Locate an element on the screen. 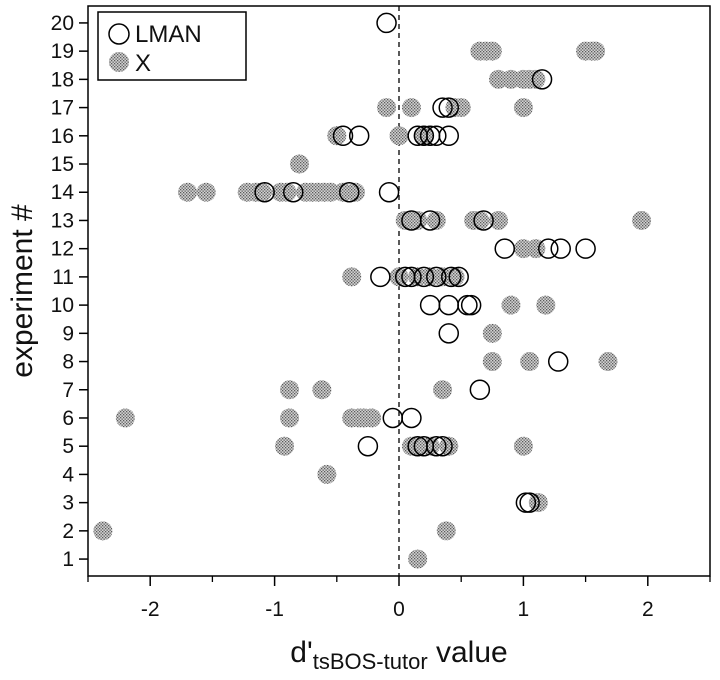  legend-x-marker is located at coordinates (119, 62).